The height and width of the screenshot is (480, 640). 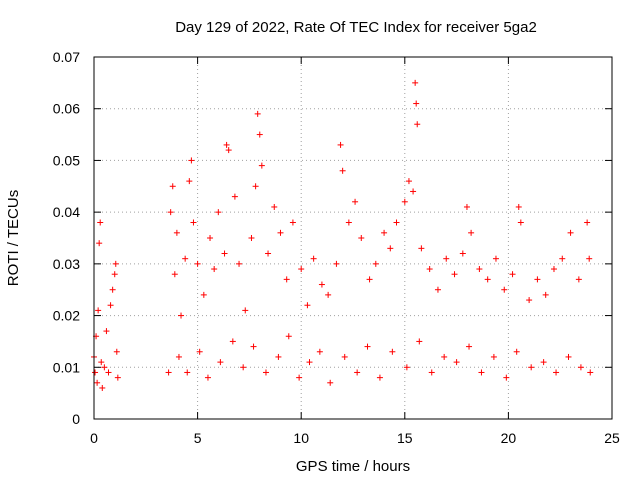 I want to click on x-tick-label: 20, so click(x=509, y=438).